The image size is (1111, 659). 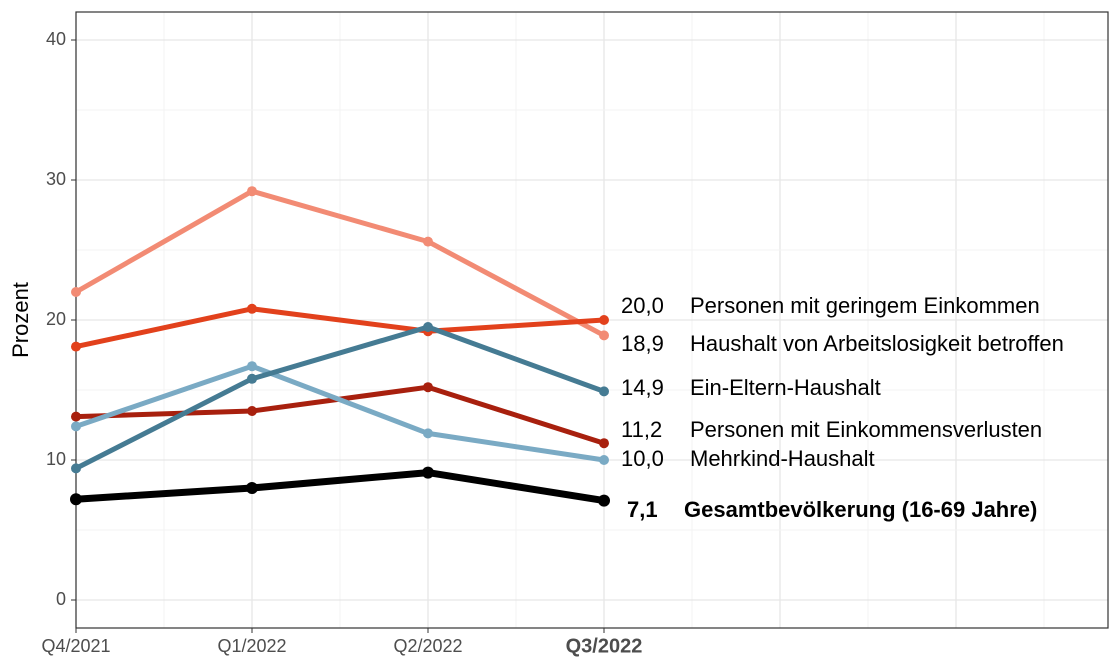 I want to click on series-name: Haushalt von Arbeitslosigkeit betroffen, so click(x=877, y=343).